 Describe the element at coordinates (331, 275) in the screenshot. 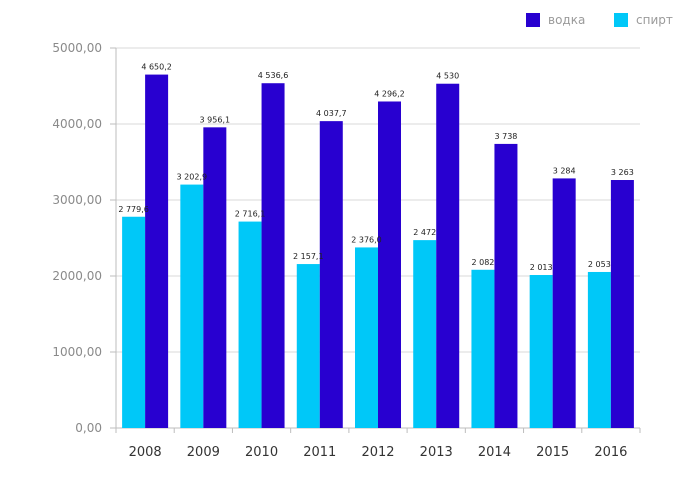

I see `bar-водка-2011` at that location.